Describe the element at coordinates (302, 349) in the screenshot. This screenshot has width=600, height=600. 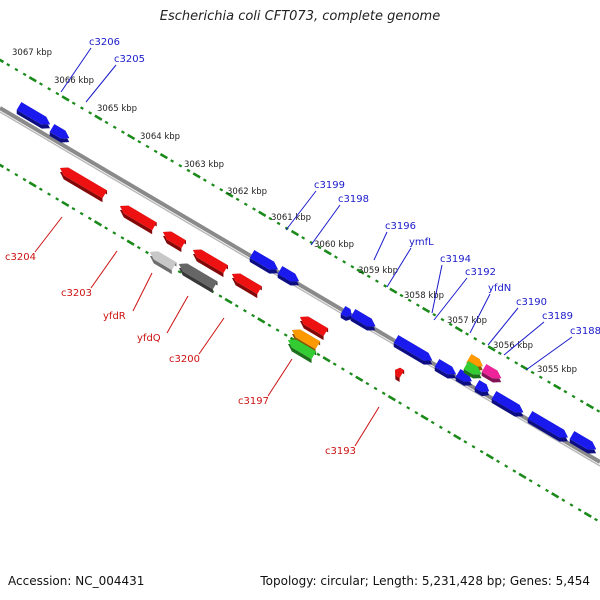
I see `green-feature` at that location.